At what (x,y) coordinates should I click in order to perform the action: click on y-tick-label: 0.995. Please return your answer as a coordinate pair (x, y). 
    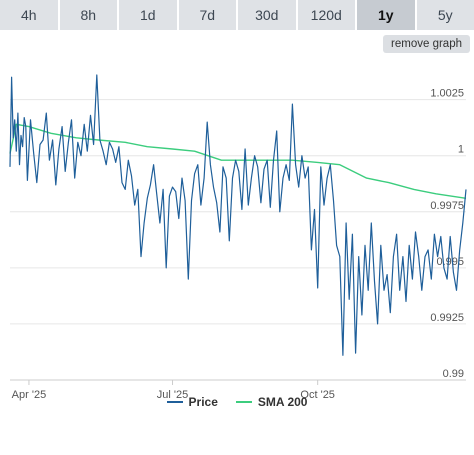
    Looking at the image, I should click on (450, 262).